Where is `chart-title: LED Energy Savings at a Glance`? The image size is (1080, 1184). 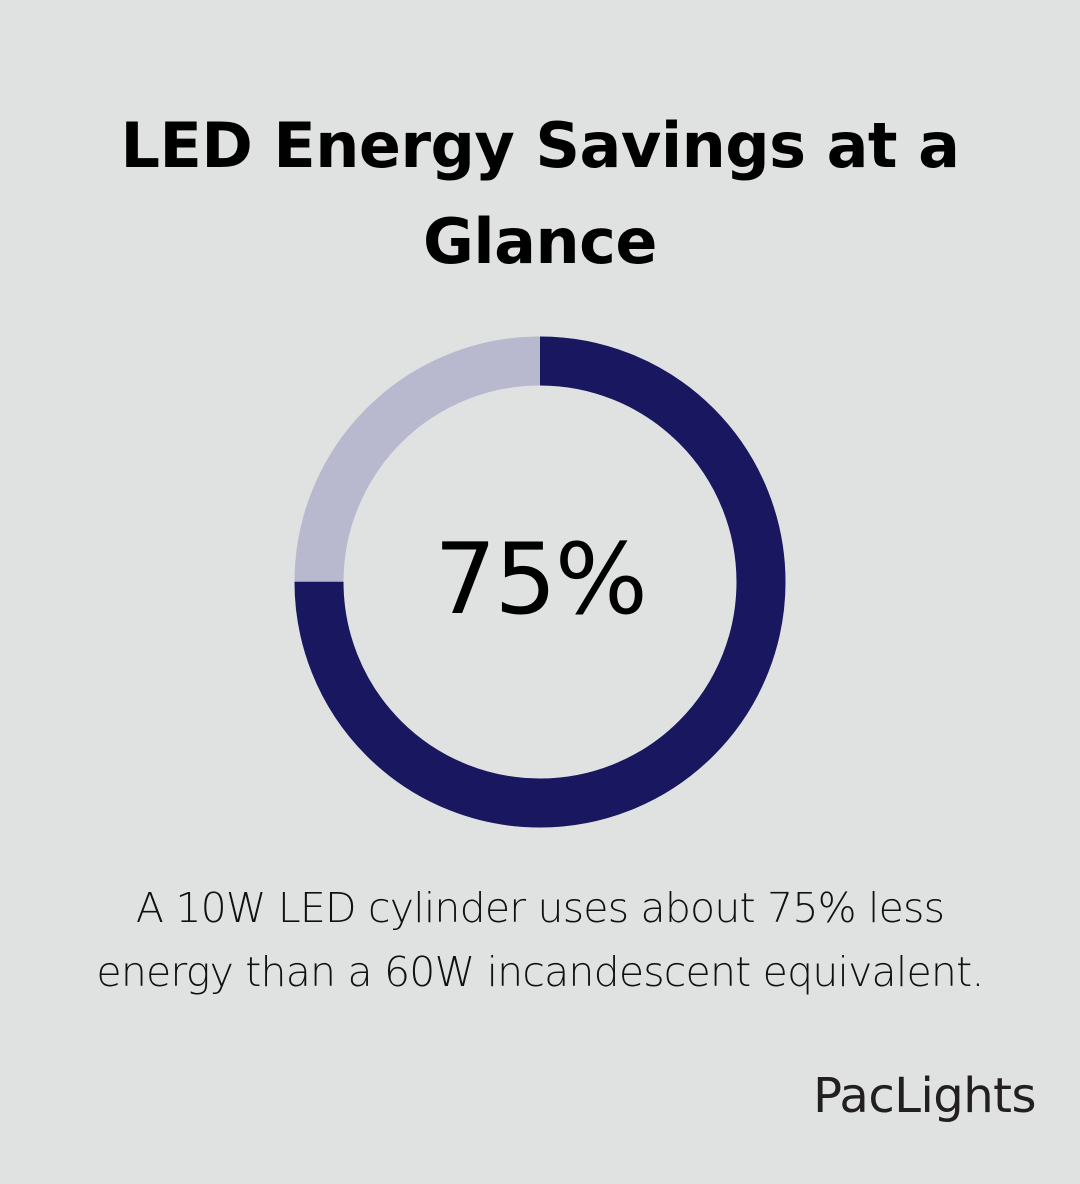
chart-title: LED Energy Savings at a Glance is located at coordinates (540, 193).